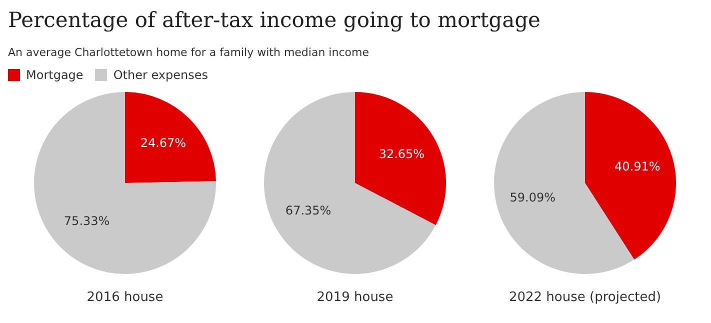 This screenshot has width=711, height=323. What do you see at coordinates (585, 297) in the screenshot?
I see `text: 2022 house (projected)` at bounding box center [585, 297].